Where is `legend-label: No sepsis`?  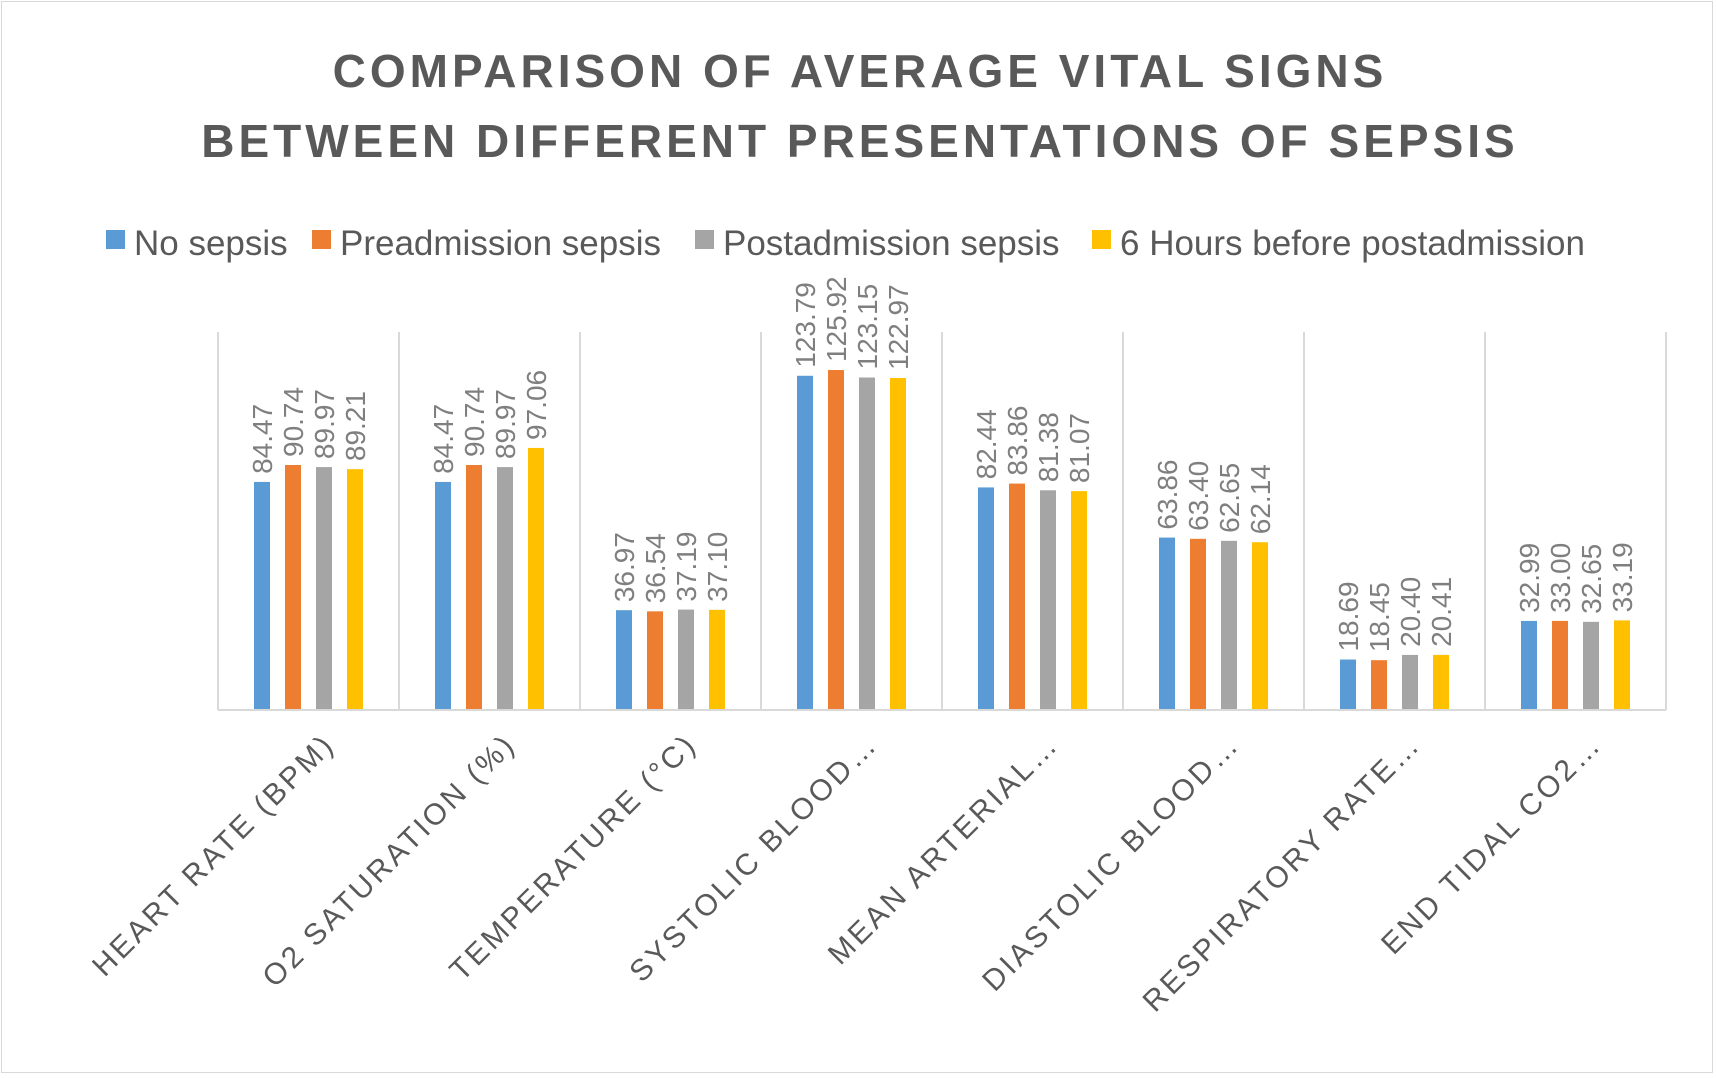 legend-label: No sepsis is located at coordinates (211, 243).